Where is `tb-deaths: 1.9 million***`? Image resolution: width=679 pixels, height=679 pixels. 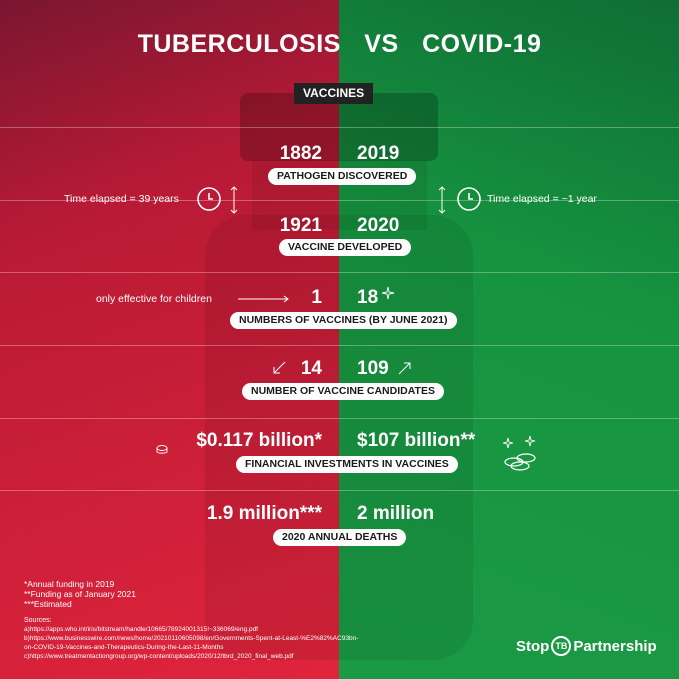
tb-deaths: 1.9 million*** is located at coordinates (264, 513).